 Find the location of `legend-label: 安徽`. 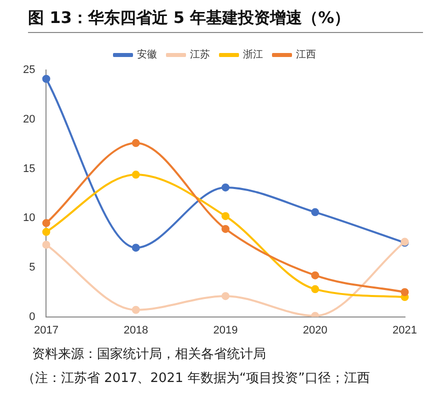

legend-label: 安徽 is located at coordinates (147, 54).